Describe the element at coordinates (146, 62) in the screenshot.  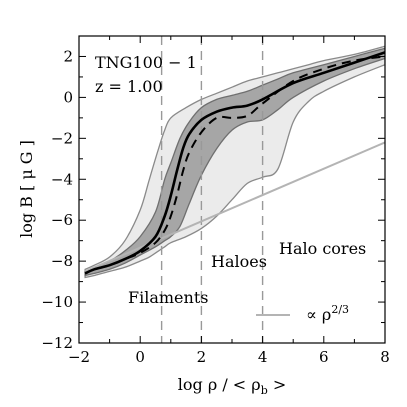
I see `sim-label: TNG100 − 1` at that location.